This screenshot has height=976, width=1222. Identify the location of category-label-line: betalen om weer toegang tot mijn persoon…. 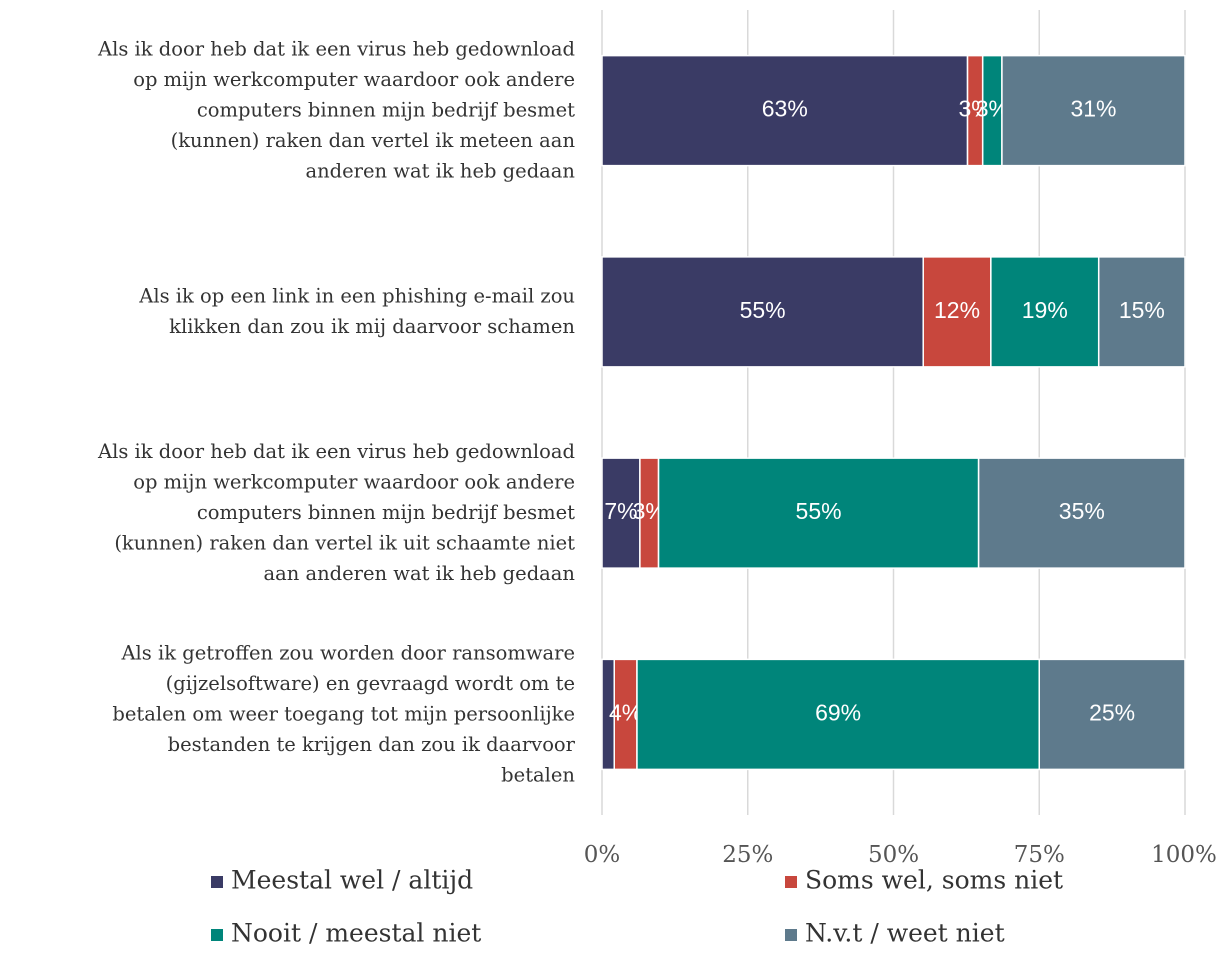
(343, 713).